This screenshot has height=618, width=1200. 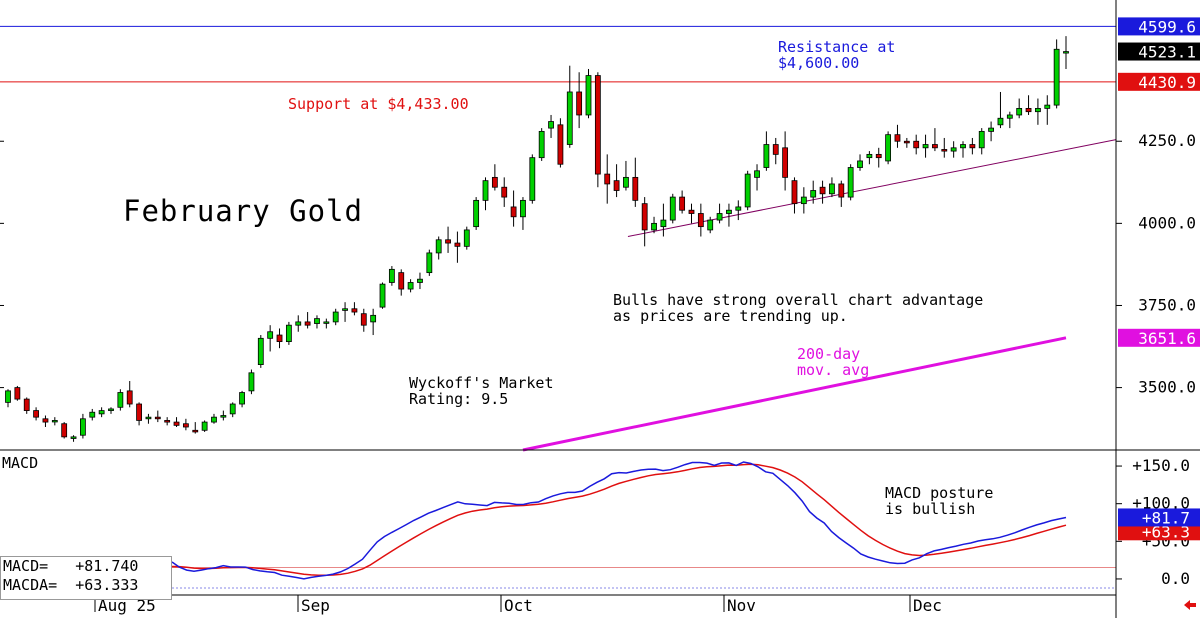 I want to click on x-tick-label: Sep, so click(x=315, y=605).